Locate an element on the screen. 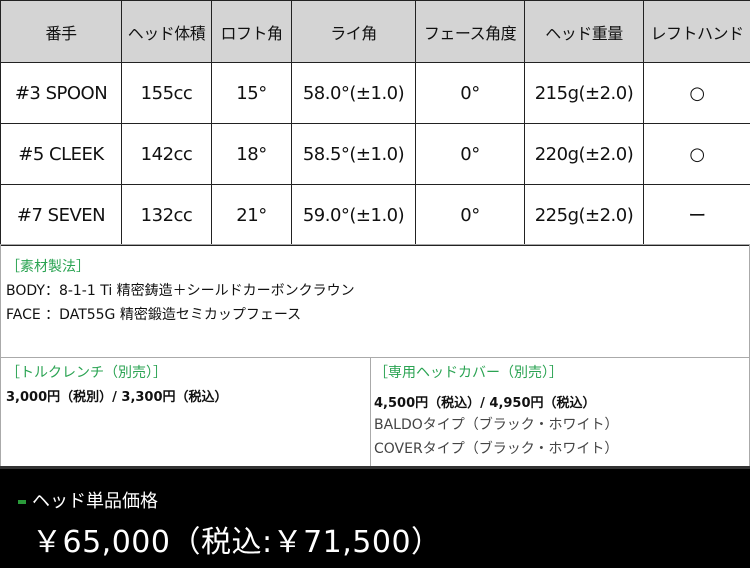  table-cell: 132cc is located at coordinates (166, 215).